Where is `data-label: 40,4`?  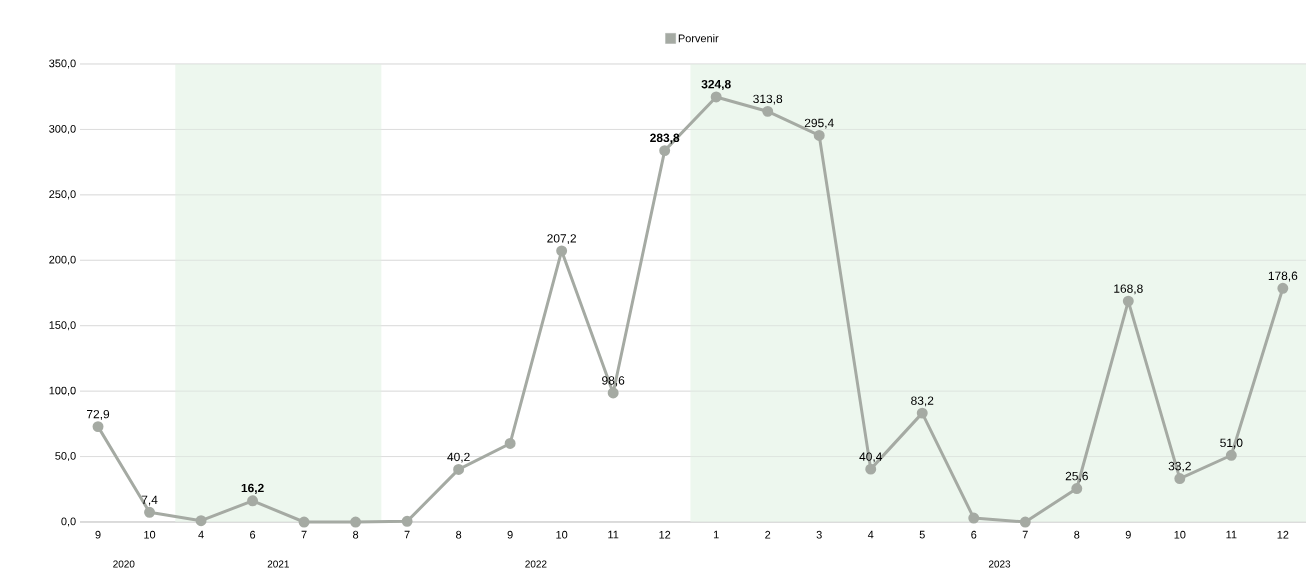 data-label: 40,4 is located at coordinates (871, 457).